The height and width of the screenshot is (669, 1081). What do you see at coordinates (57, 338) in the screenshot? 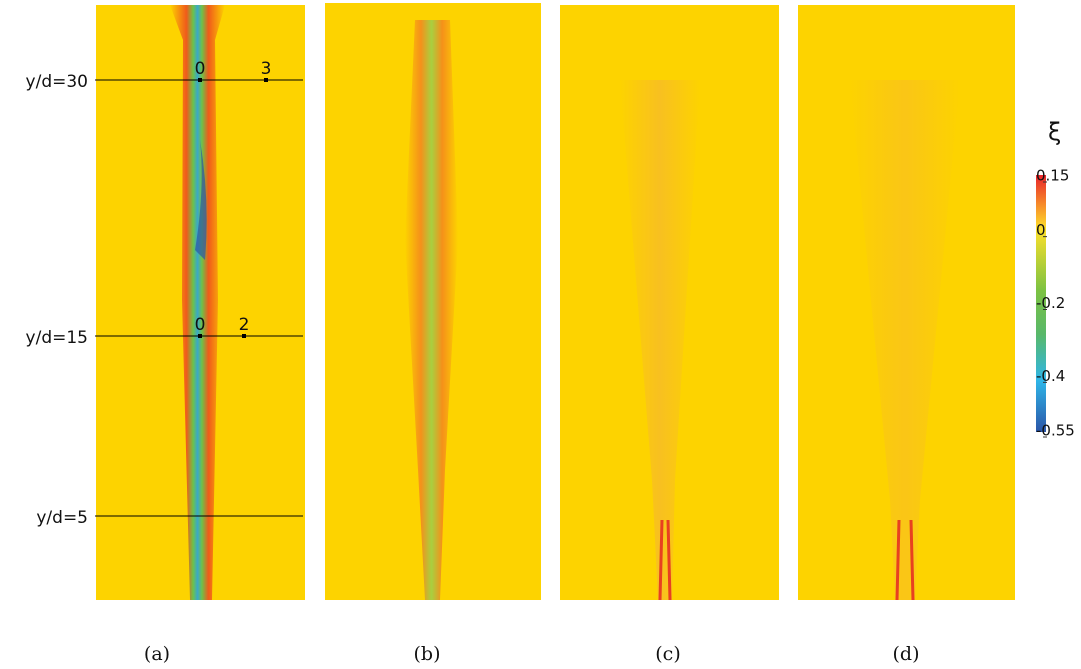
I see `station-label: y/d=15` at bounding box center [57, 338].